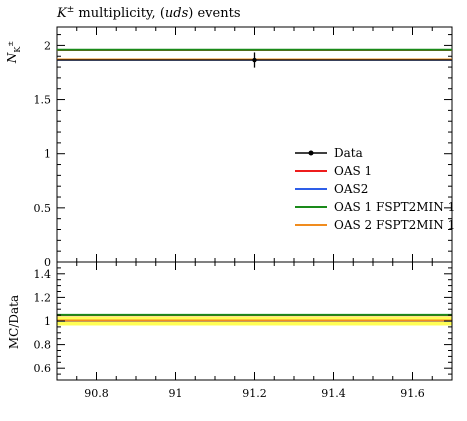 The height and width of the screenshot is (421, 467). What do you see at coordinates (119, 13) in the screenshot?
I see `title-mid: multiplicity, (` at bounding box center [119, 13].